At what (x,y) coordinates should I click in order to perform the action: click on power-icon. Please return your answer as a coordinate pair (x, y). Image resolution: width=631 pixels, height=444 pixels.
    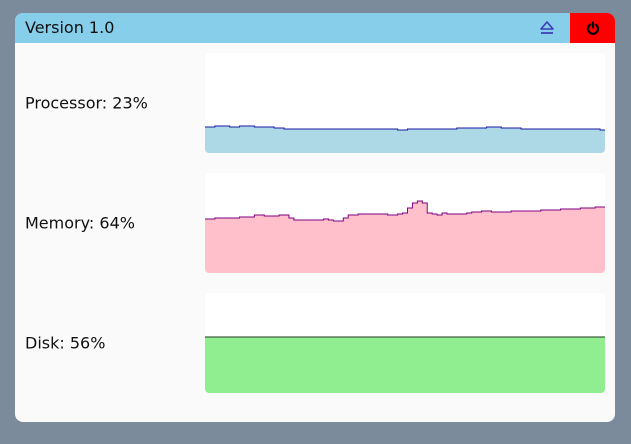
    Looking at the image, I should click on (592, 28).